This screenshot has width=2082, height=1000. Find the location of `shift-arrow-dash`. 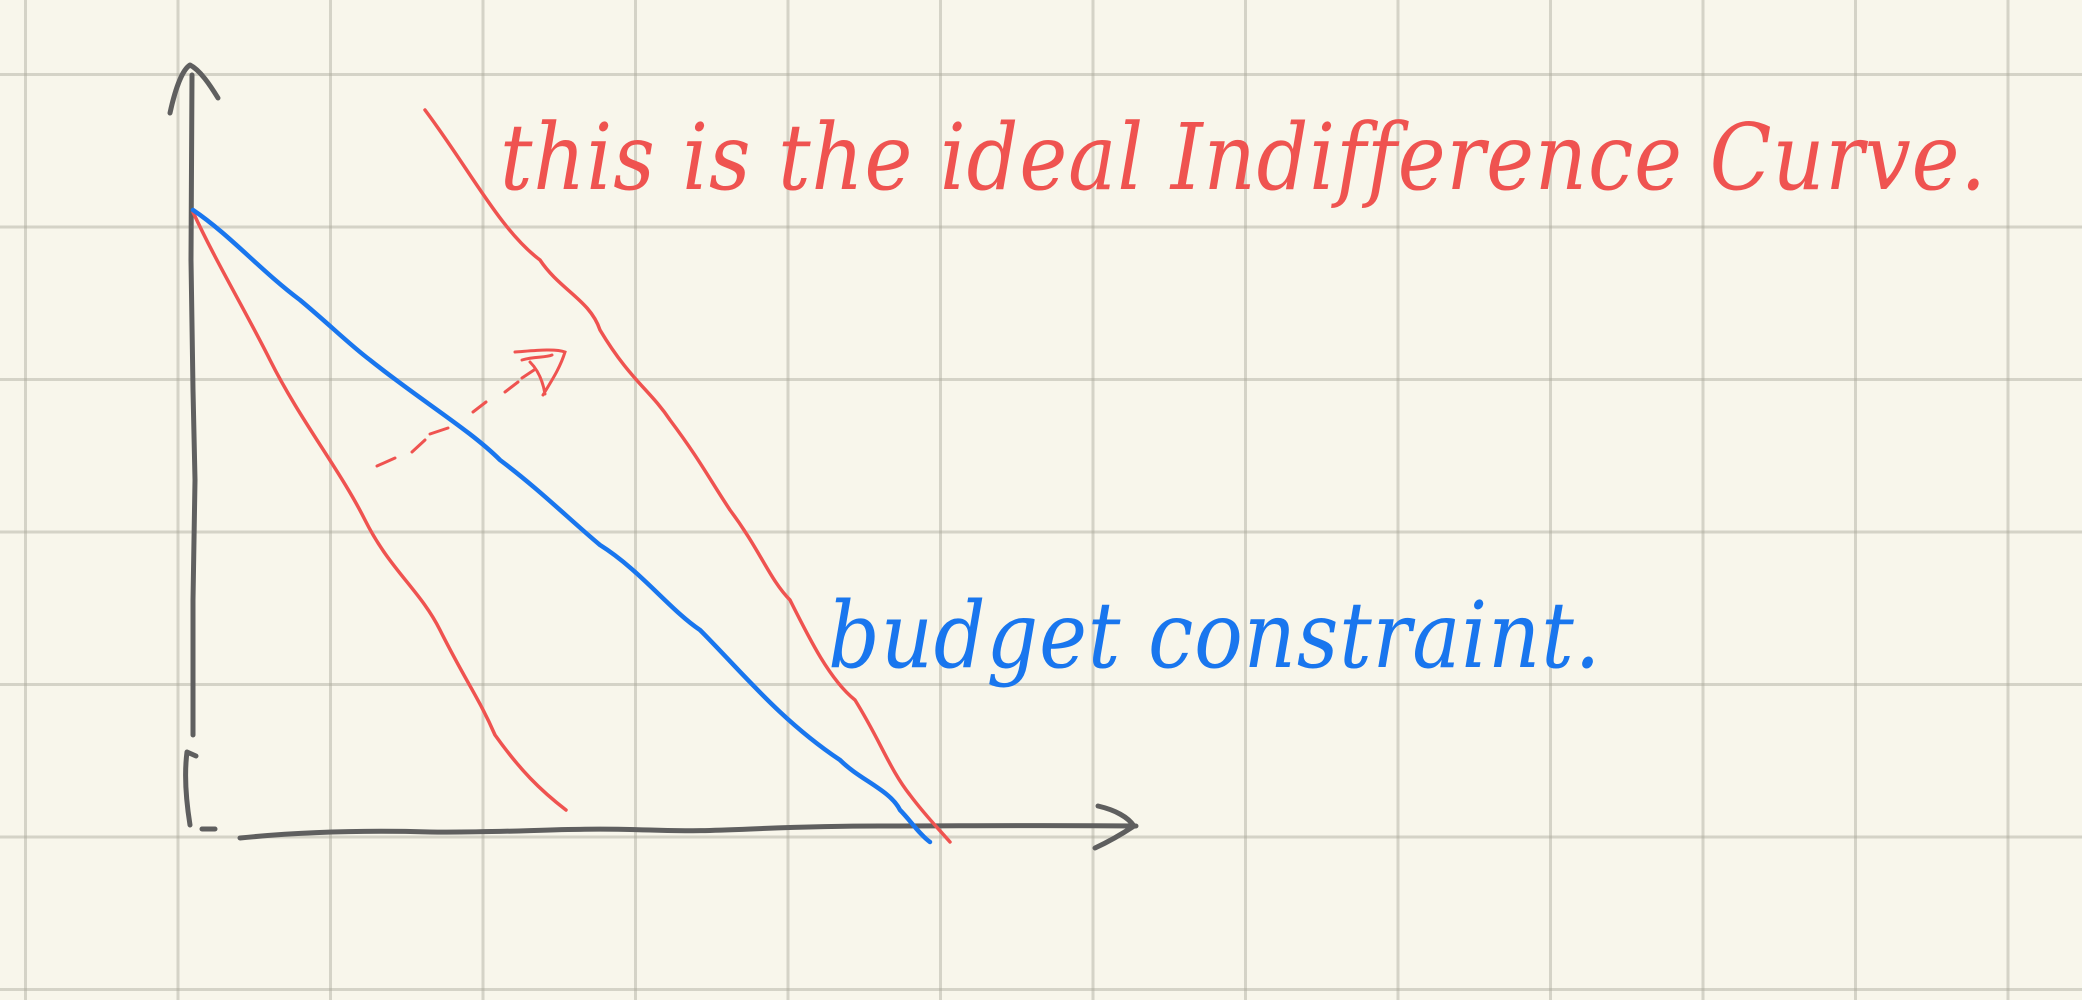

shift-arrow-dash is located at coordinates (455, 418).